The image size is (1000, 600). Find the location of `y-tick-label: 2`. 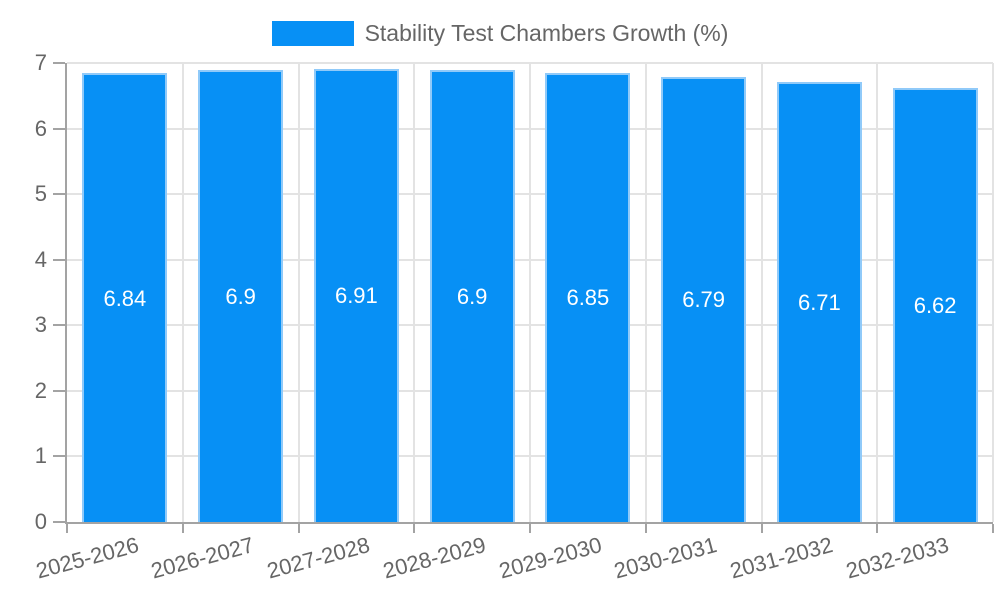

y-tick-label: 2 is located at coordinates (40, 390).